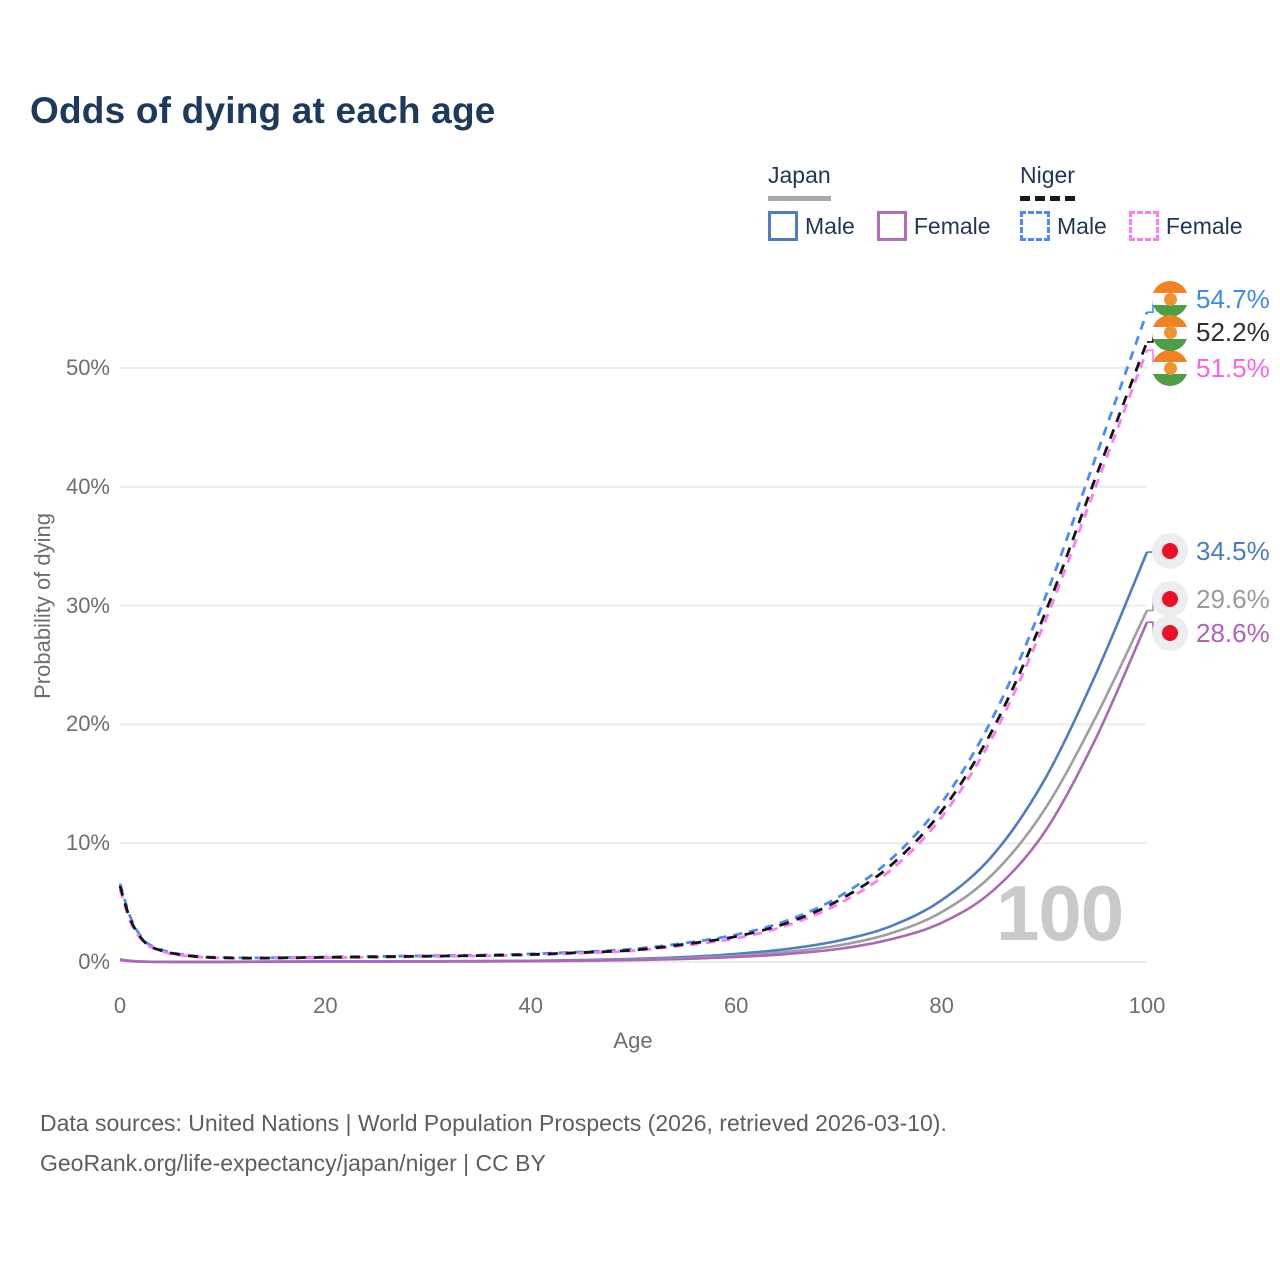 The width and height of the screenshot is (1280, 1280). I want to click on end-label-japan_male: 34.5%, so click(1211, 551).